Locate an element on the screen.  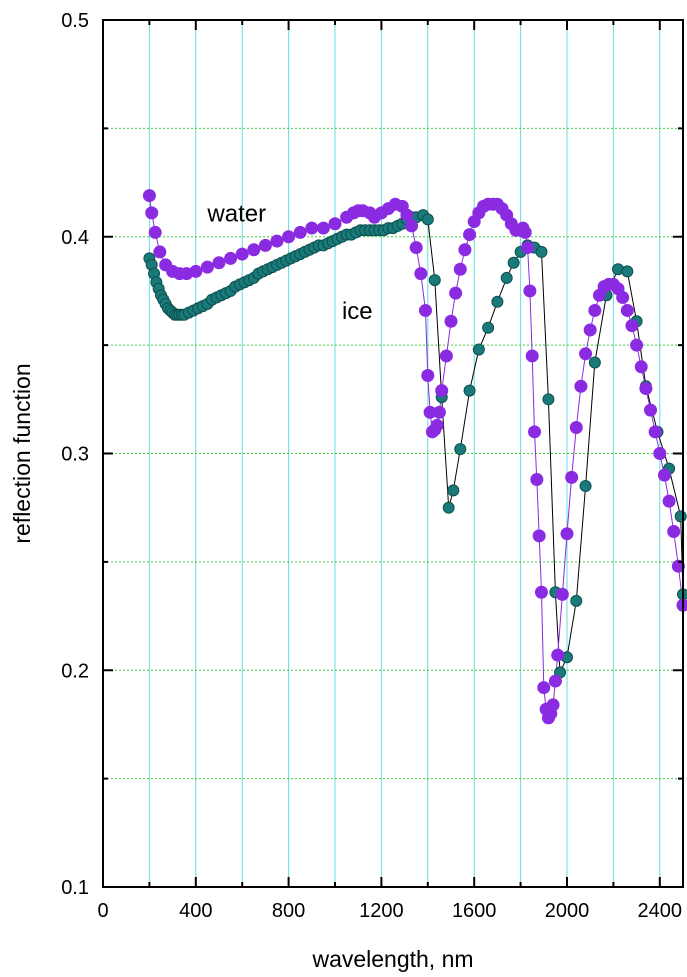
y-tick-label: 0.5 is located at coordinates (75, 21).